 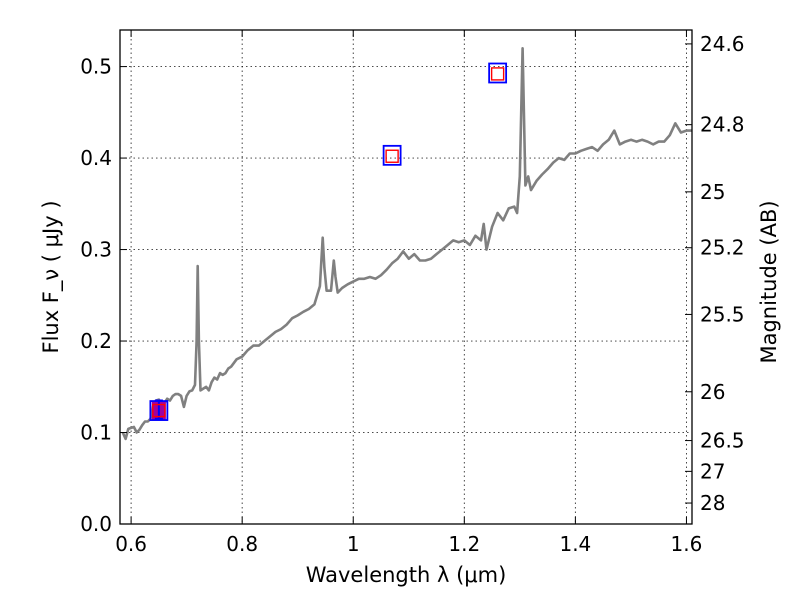 What do you see at coordinates (96, 341) in the screenshot?
I see `y-tick-label: 0.2` at bounding box center [96, 341].